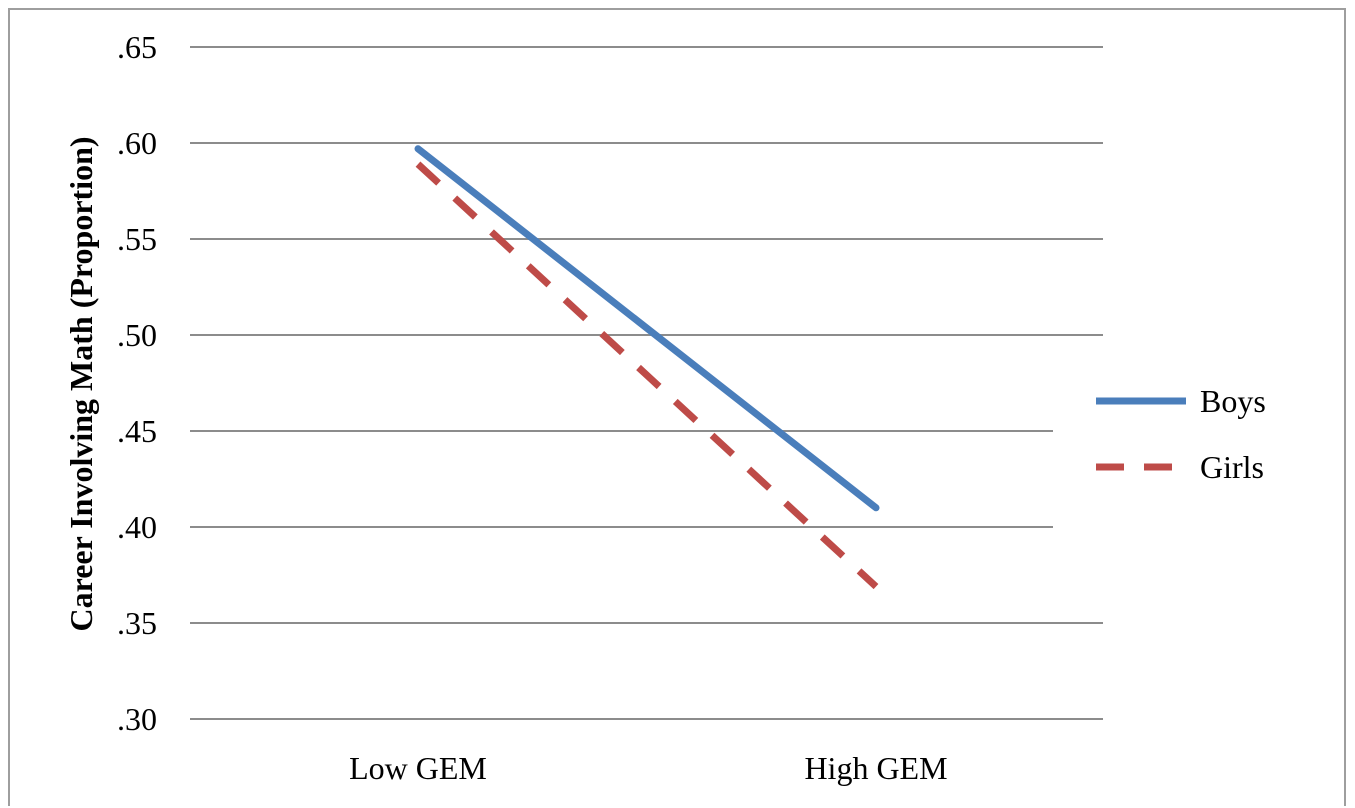 Image resolution: width=1355 pixels, height=808 pixels. What do you see at coordinates (137, 47) in the screenshot?
I see `y-tick-label: .65` at bounding box center [137, 47].